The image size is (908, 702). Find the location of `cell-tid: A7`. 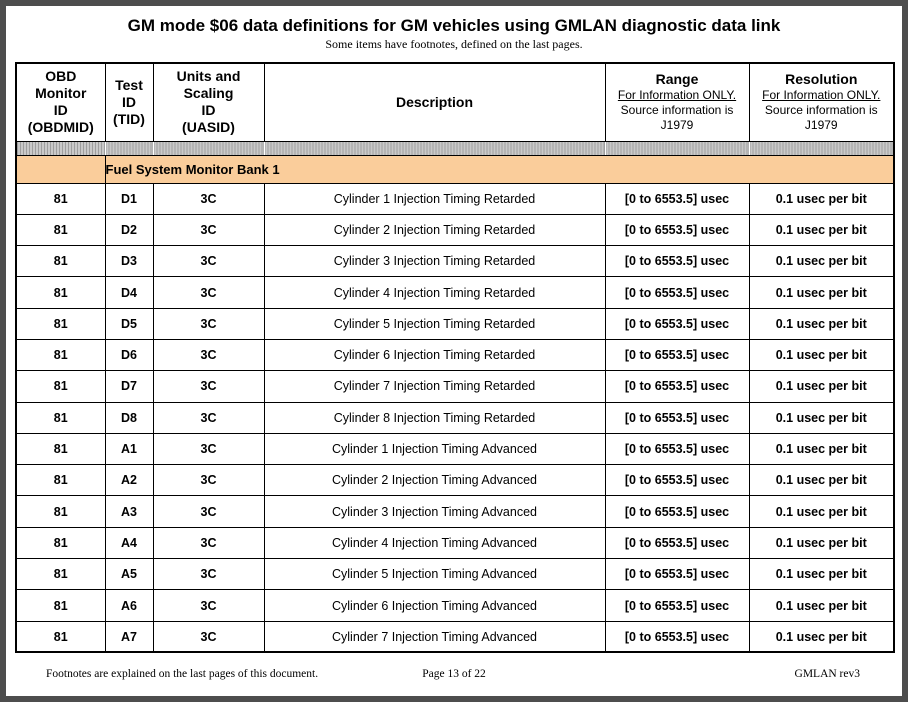

cell-tid: A7 is located at coordinates (129, 636).